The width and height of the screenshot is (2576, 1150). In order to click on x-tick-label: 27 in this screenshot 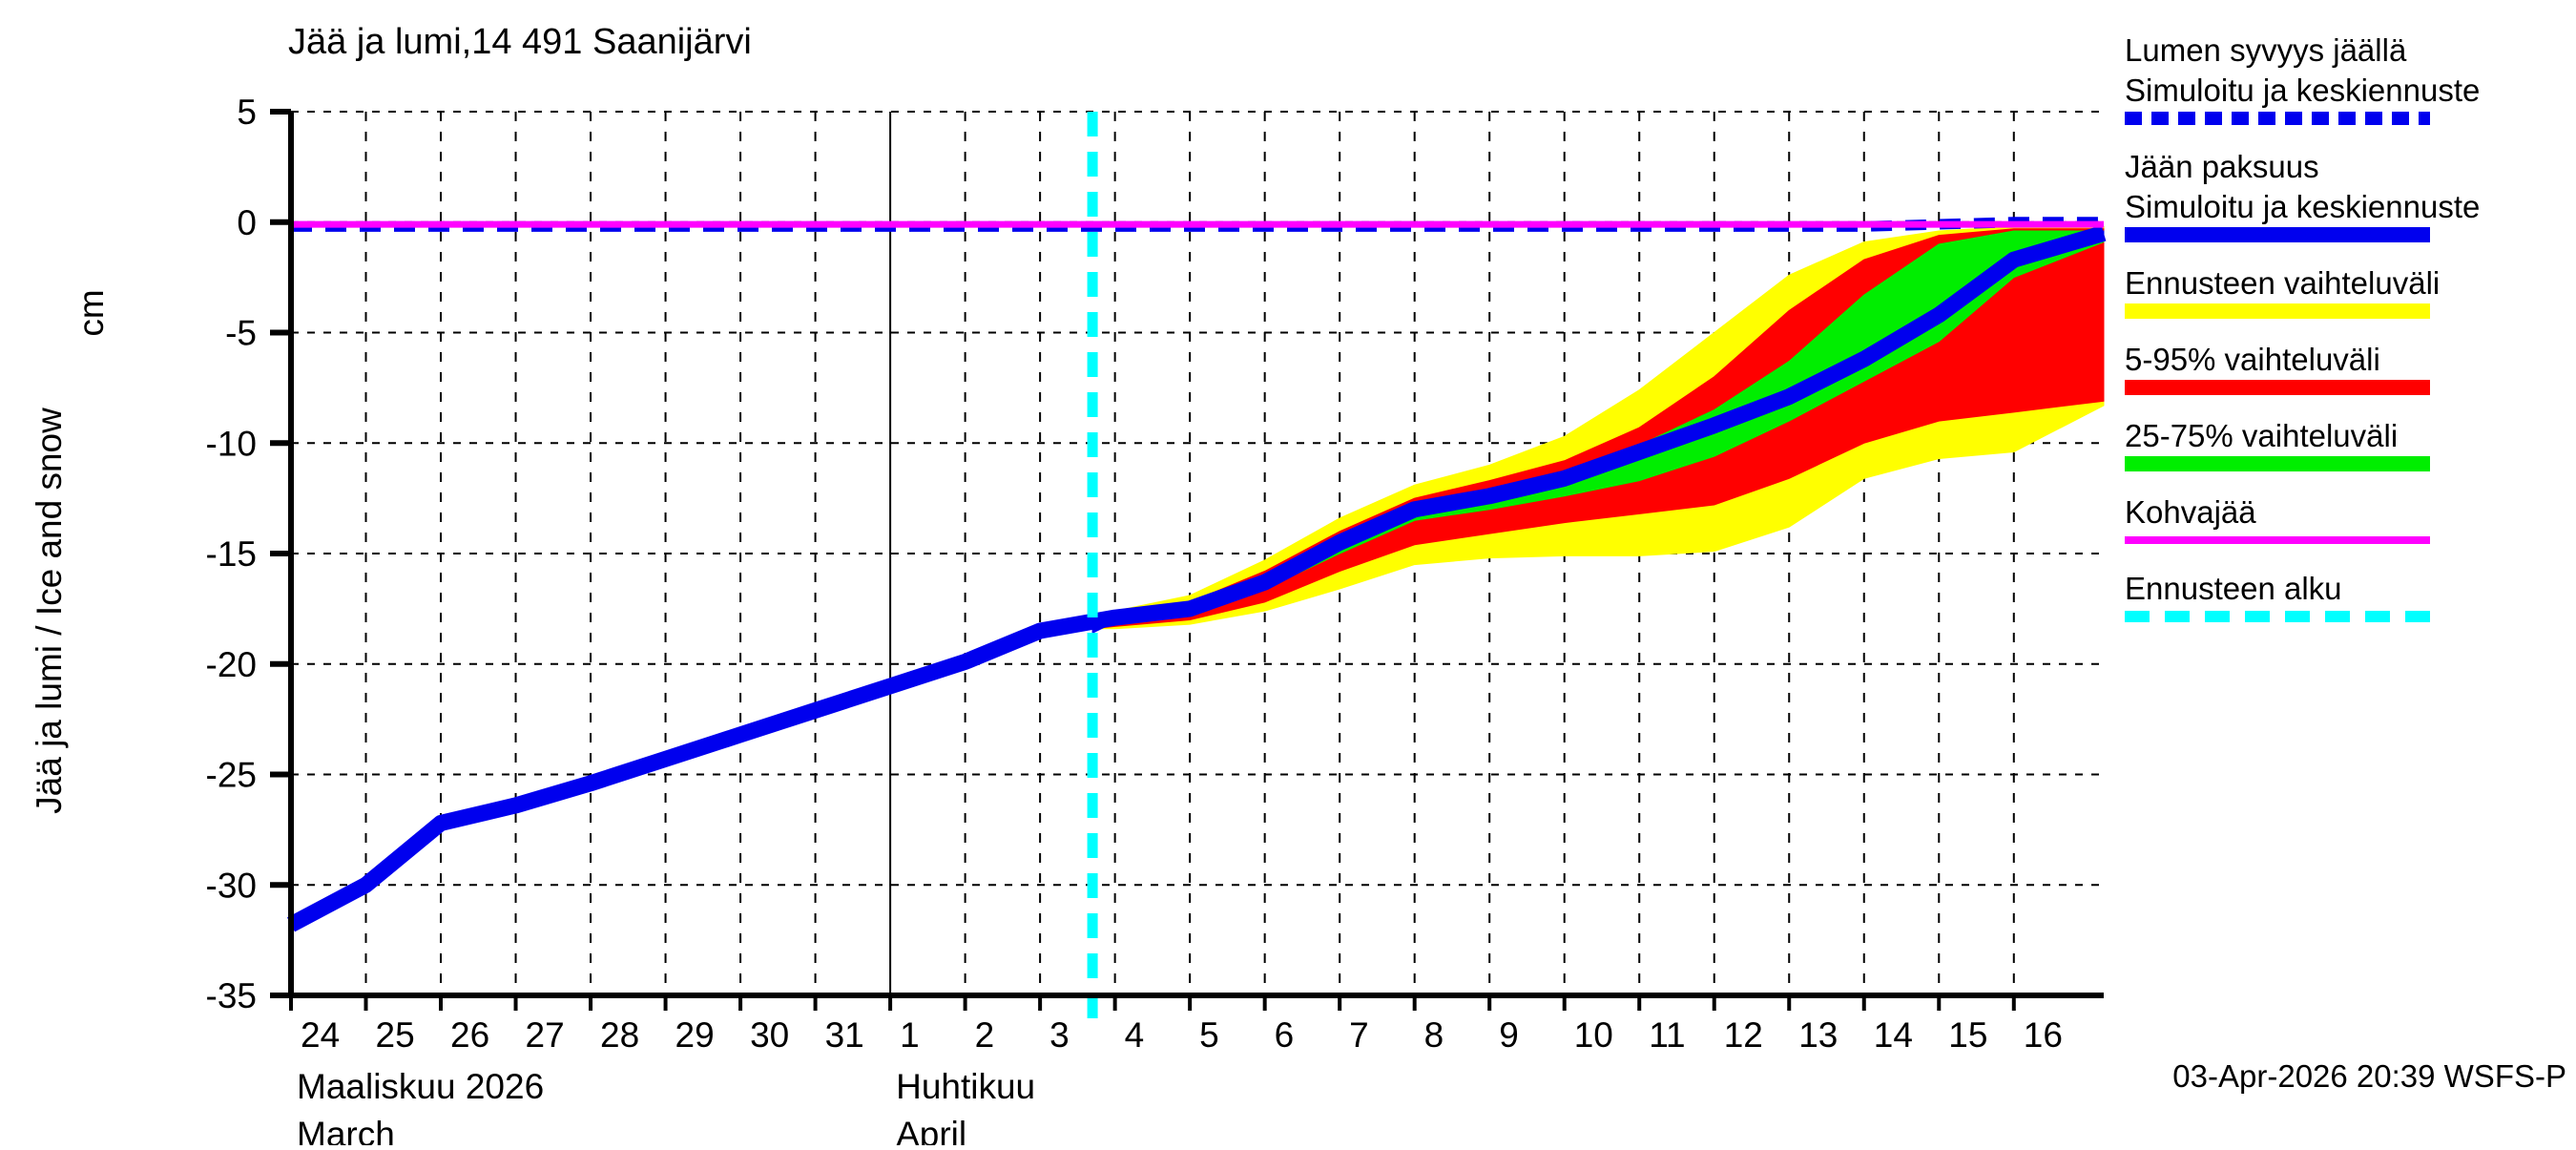, I will do `click(545, 1035)`.